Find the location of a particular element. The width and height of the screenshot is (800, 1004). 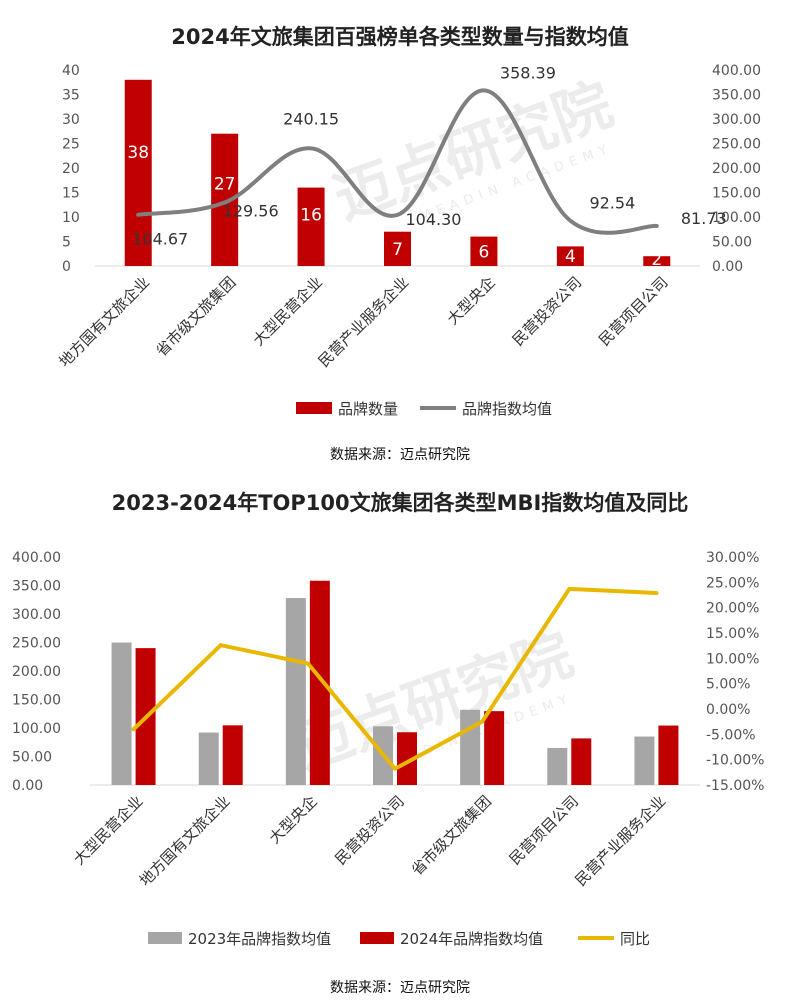

bar-data-label: 4 is located at coordinates (570, 257).